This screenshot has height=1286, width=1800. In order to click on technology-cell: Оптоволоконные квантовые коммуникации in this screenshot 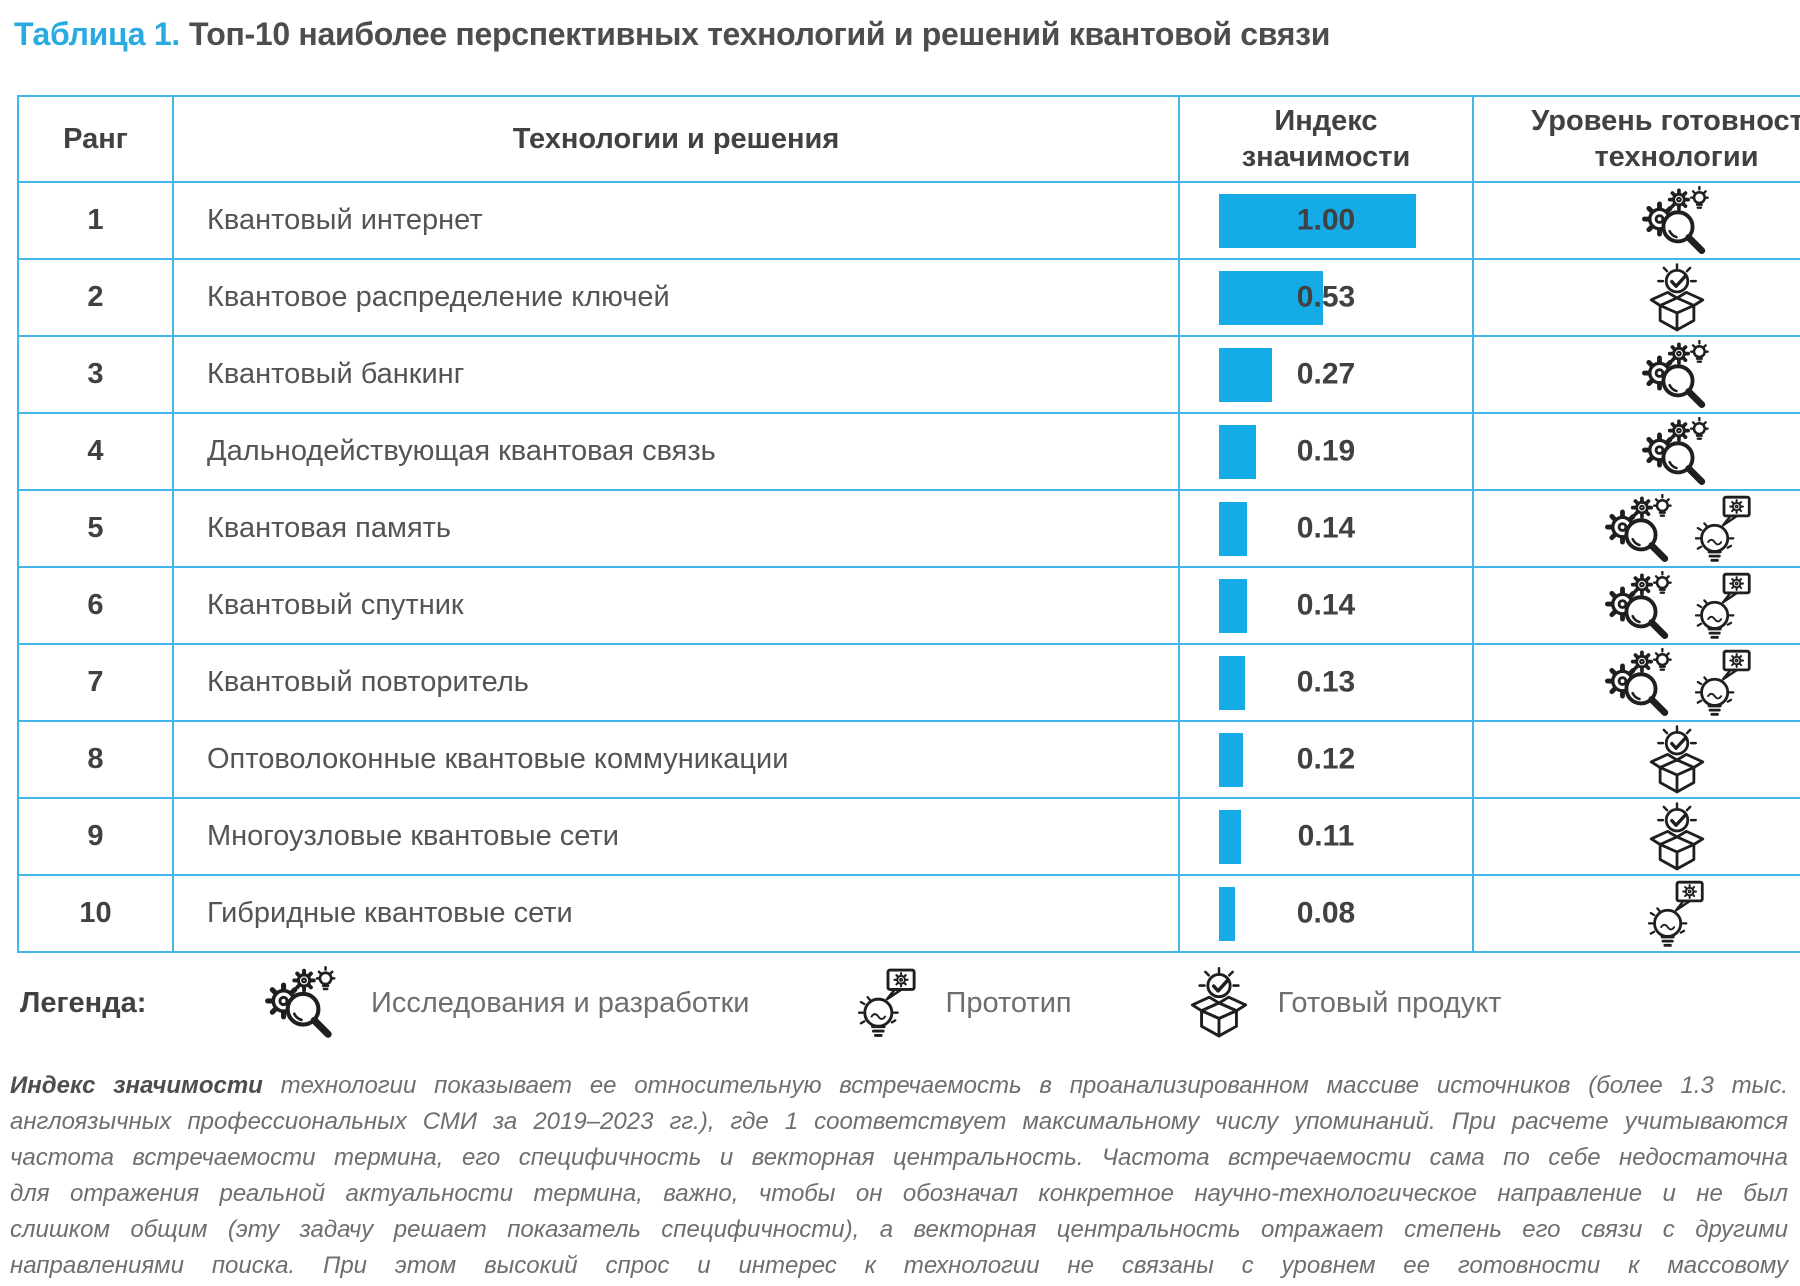, I will do `click(676, 759)`.